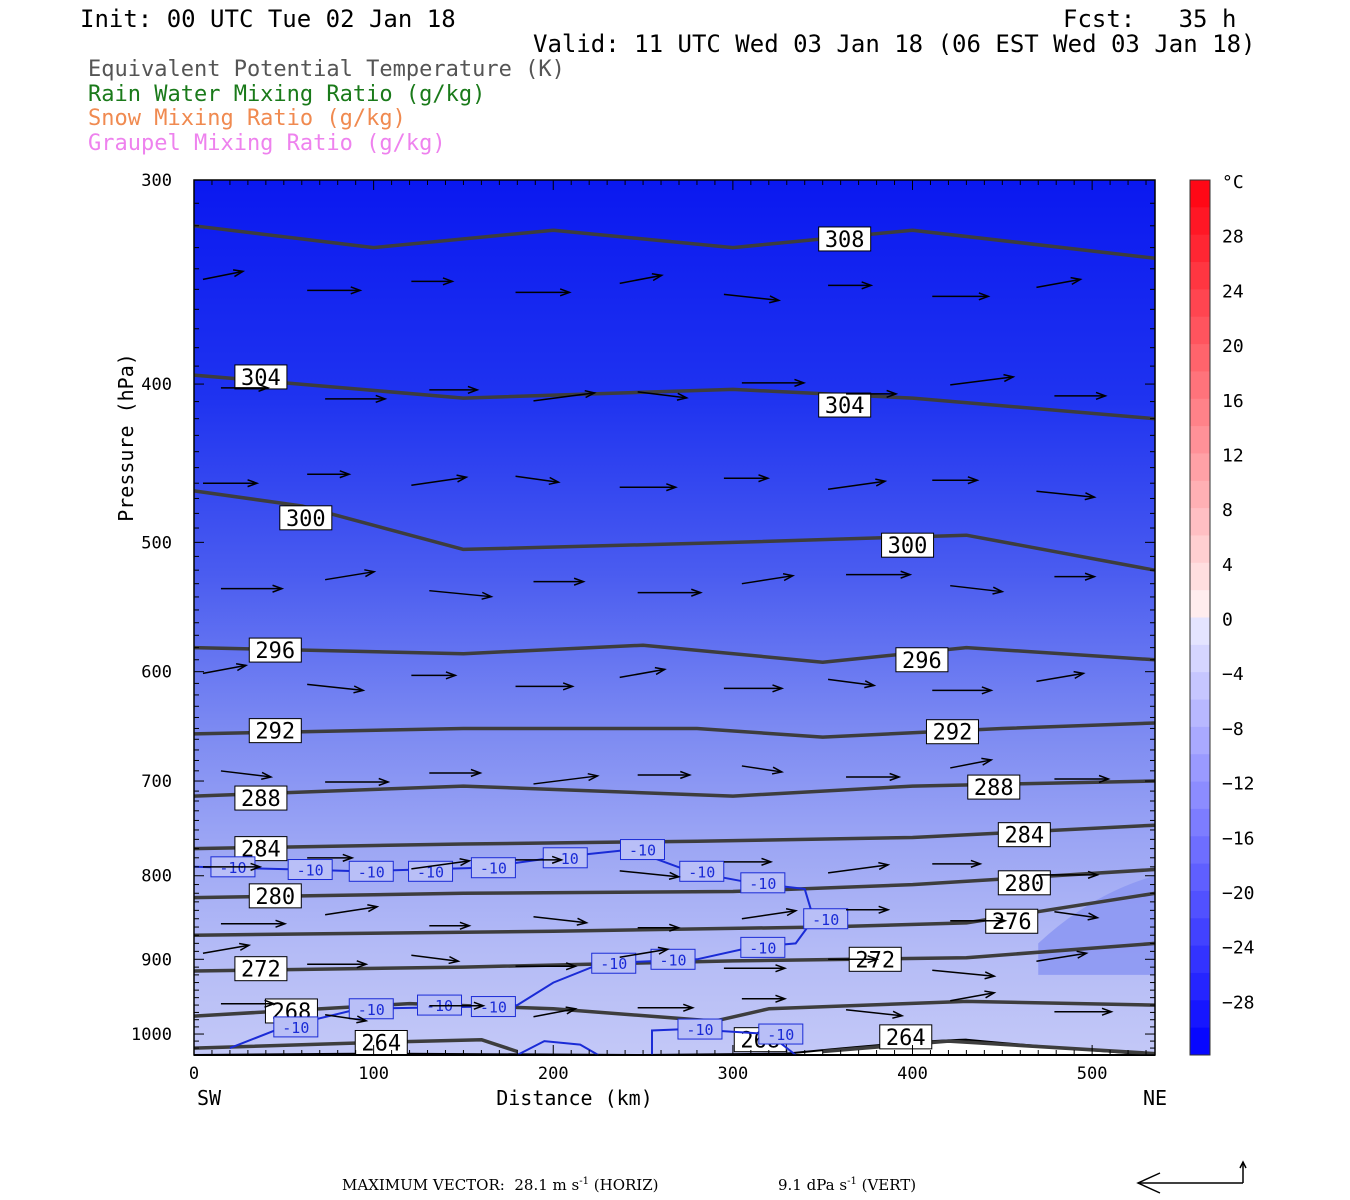 Image resolution: width=1350 pixels, height=1200 pixels. I want to click on y-tick-label: 800, so click(156, 877).